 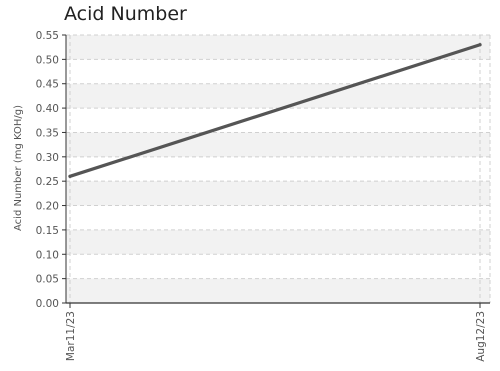 What do you see at coordinates (71, 336) in the screenshot?
I see `x-tick-label: Mar11/23` at bounding box center [71, 336].